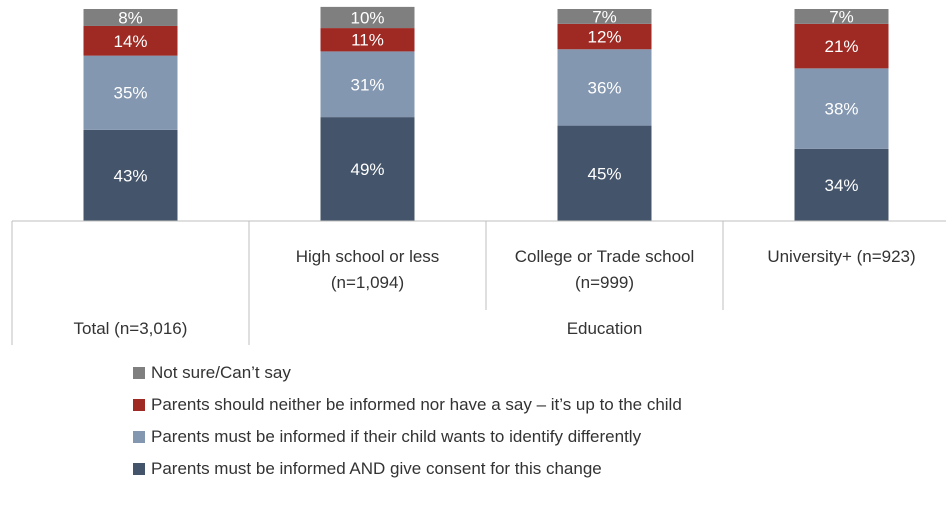 The image size is (946, 532). What do you see at coordinates (604, 282) in the screenshot?
I see `category-label: (n=999)` at bounding box center [604, 282].